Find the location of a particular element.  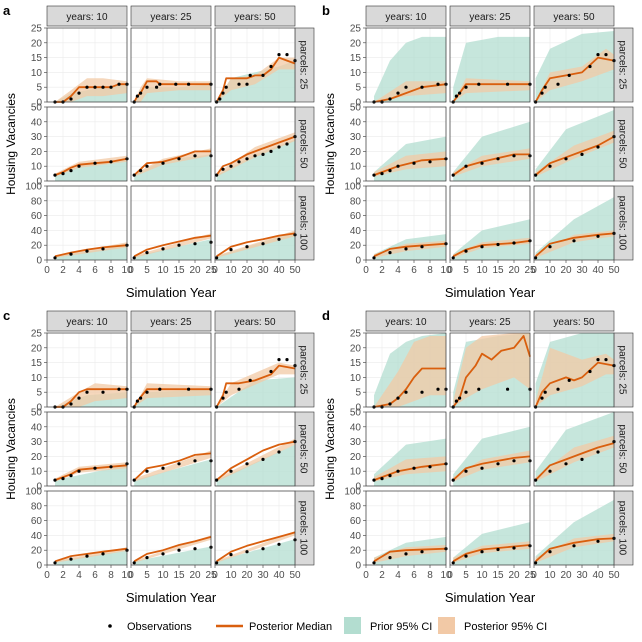

row-strip-label: parcels: 50 is located at coordinates (303, 449).